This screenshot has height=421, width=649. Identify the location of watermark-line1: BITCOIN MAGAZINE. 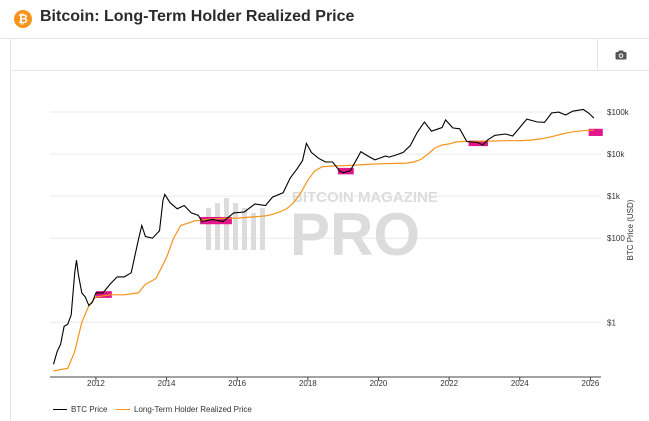
(365, 197).